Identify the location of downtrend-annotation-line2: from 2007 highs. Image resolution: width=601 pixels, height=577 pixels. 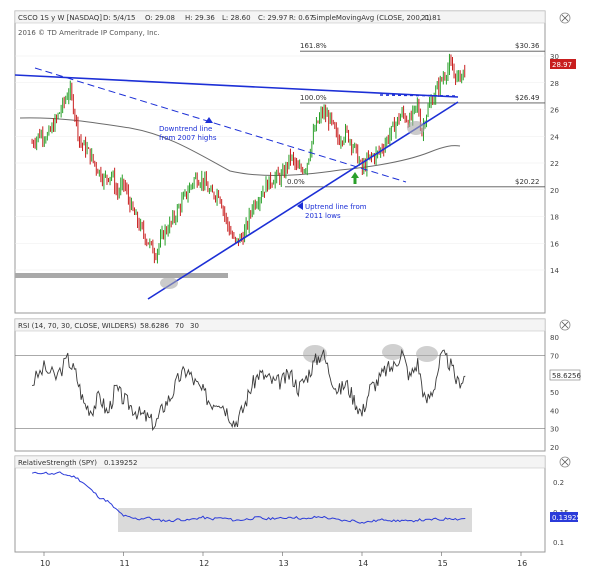
(188, 138).